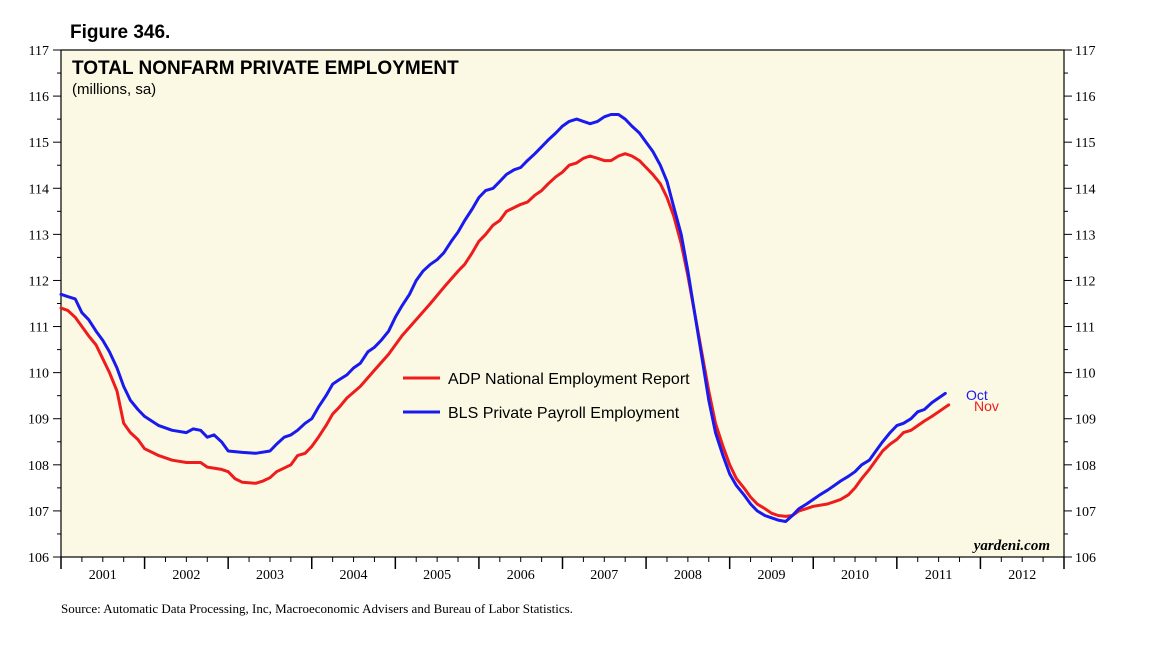  Describe the element at coordinates (1085, 189) in the screenshot. I see `y-tick-label-right: 114` at that location.